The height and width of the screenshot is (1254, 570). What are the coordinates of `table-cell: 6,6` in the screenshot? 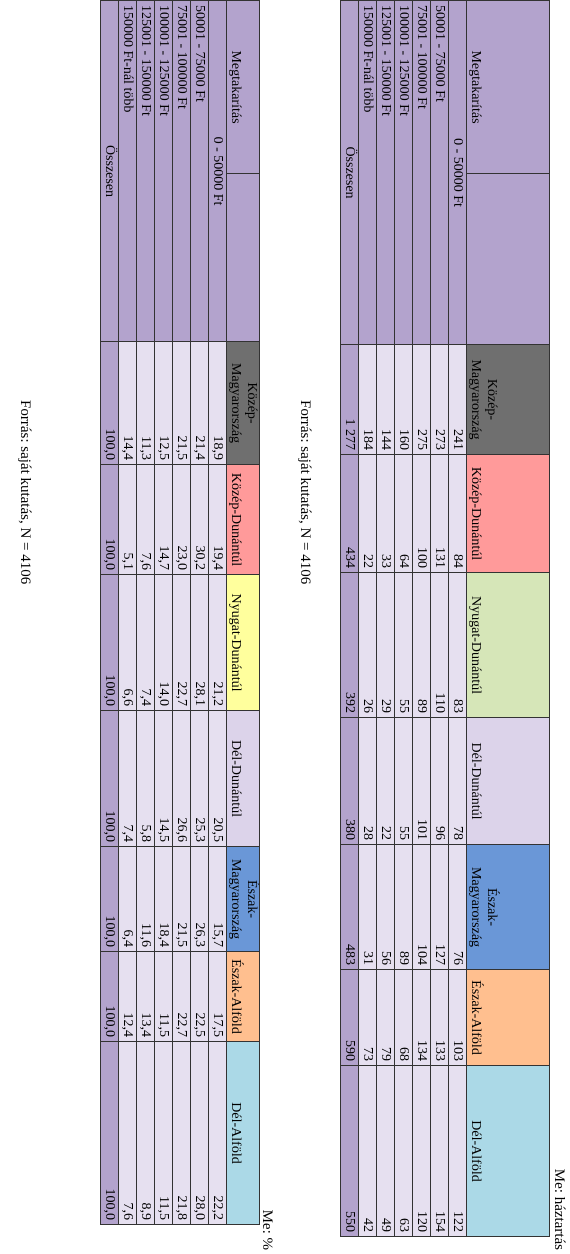 It's located at (127, 642).